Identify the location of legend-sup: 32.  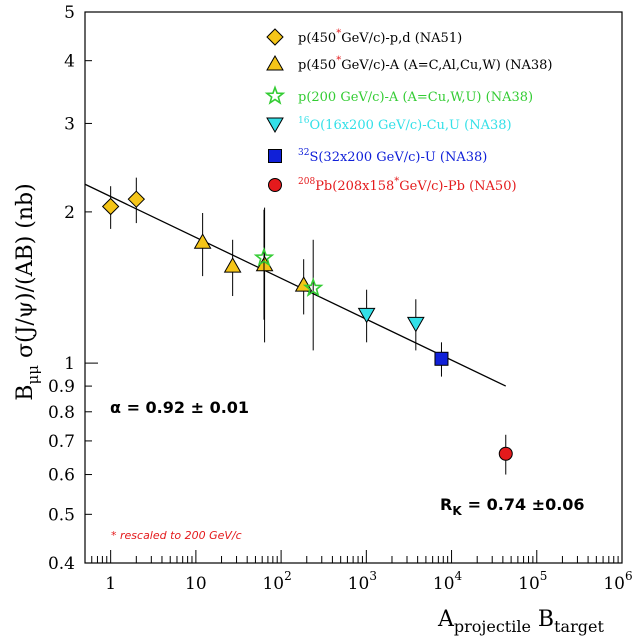
(303, 153).